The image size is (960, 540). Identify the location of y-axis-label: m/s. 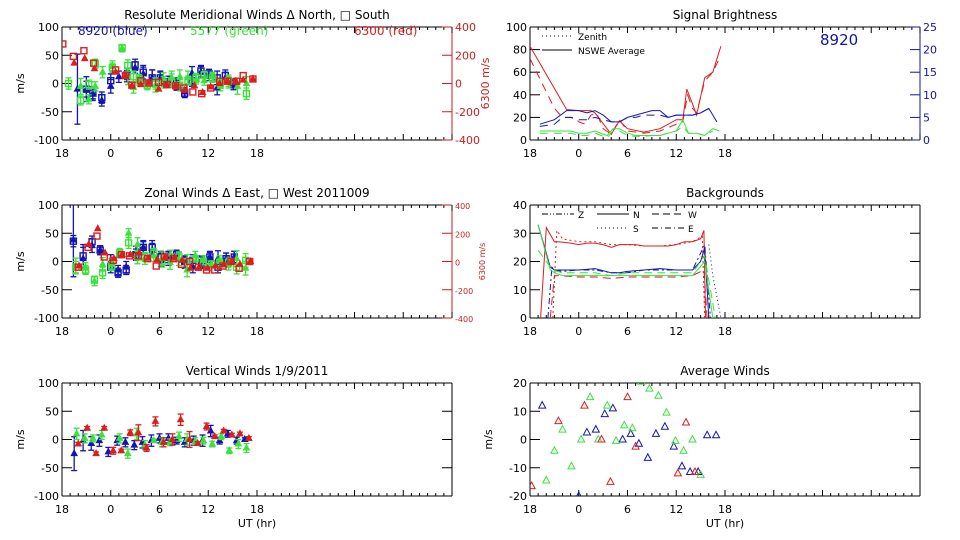
(20, 83).